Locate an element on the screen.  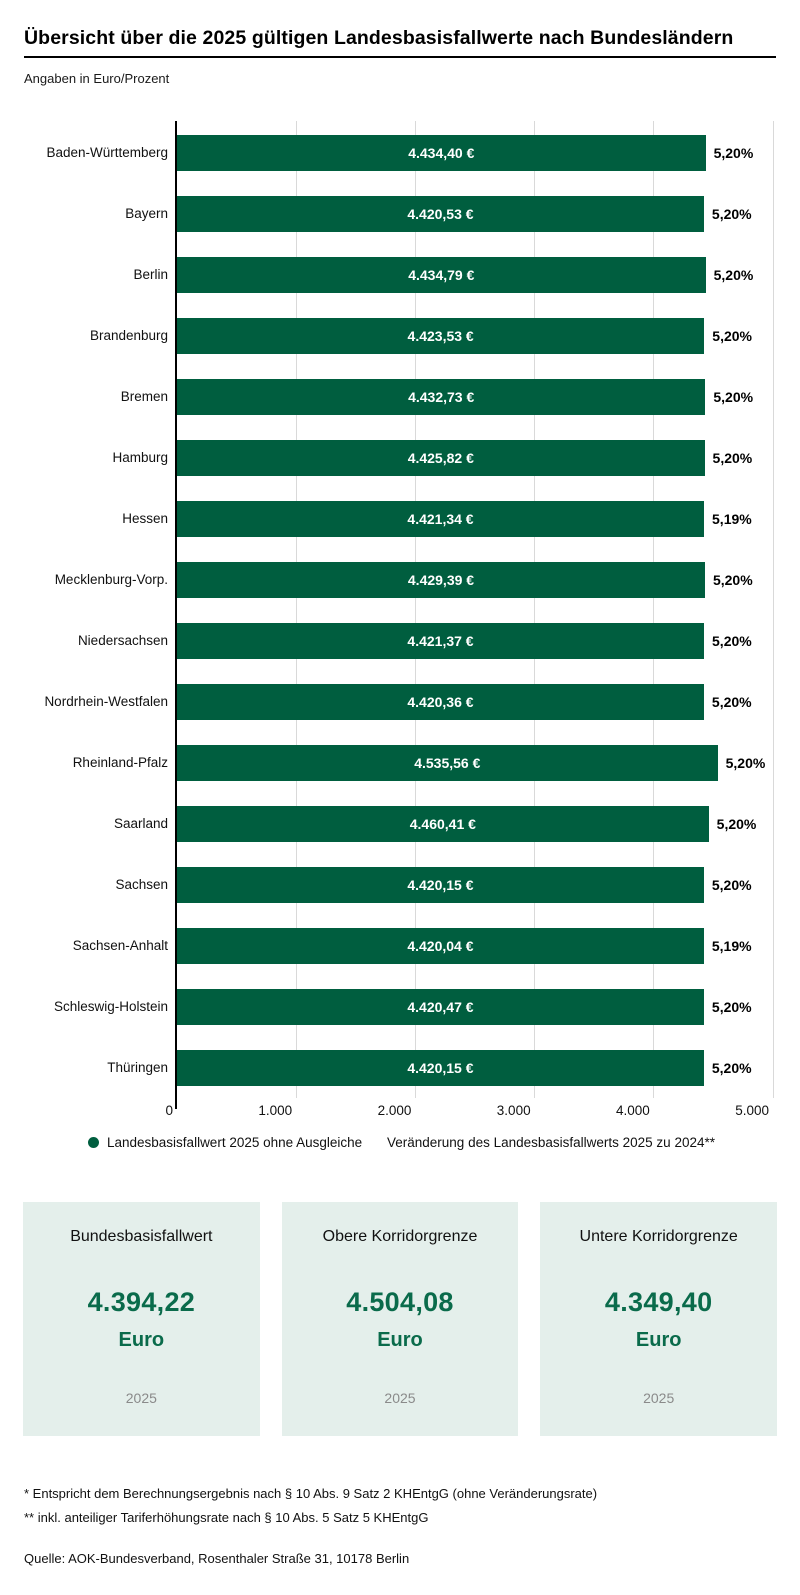
category-label: Rheinland-Pfalz is located at coordinates (120, 762).